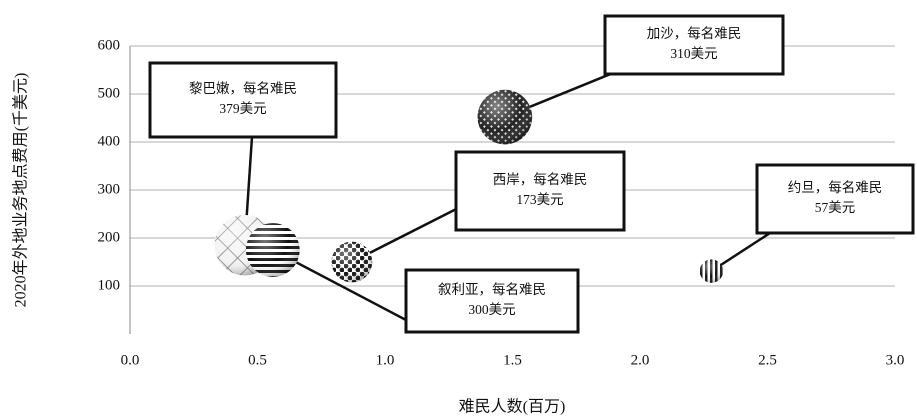 The image size is (917, 418). What do you see at coordinates (693, 53) in the screenshot?
I see `annotation-text: 310美元` at bounding box center [693, 53].